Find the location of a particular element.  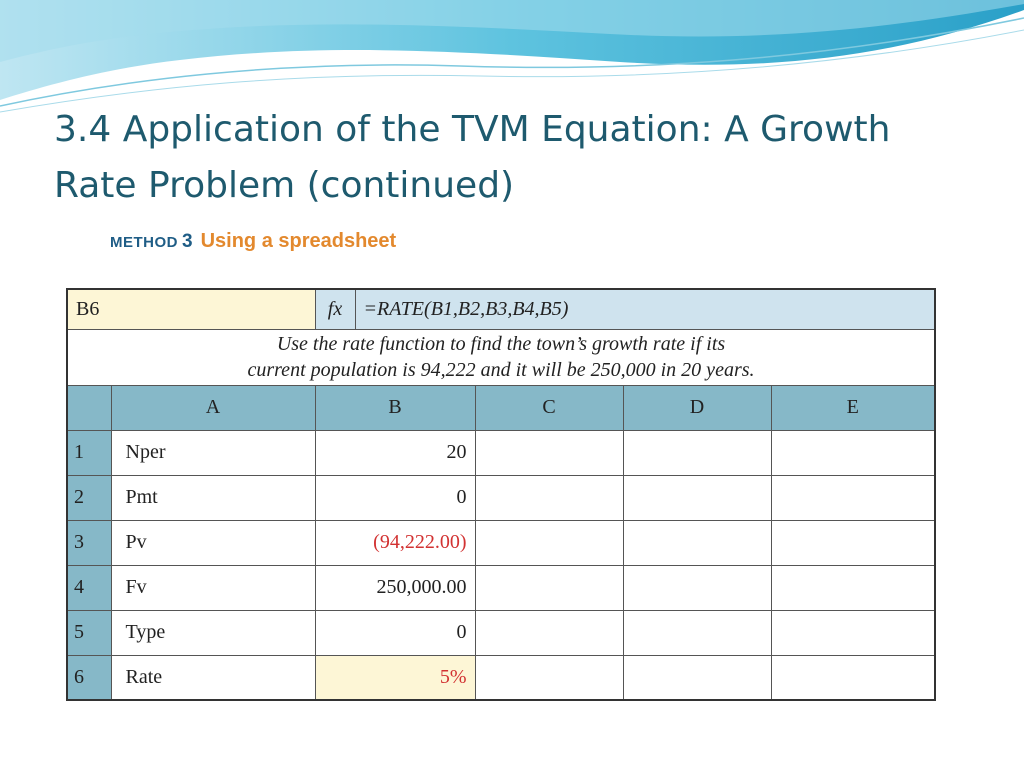

column-header-c: C is located at coordinates (549, 407).